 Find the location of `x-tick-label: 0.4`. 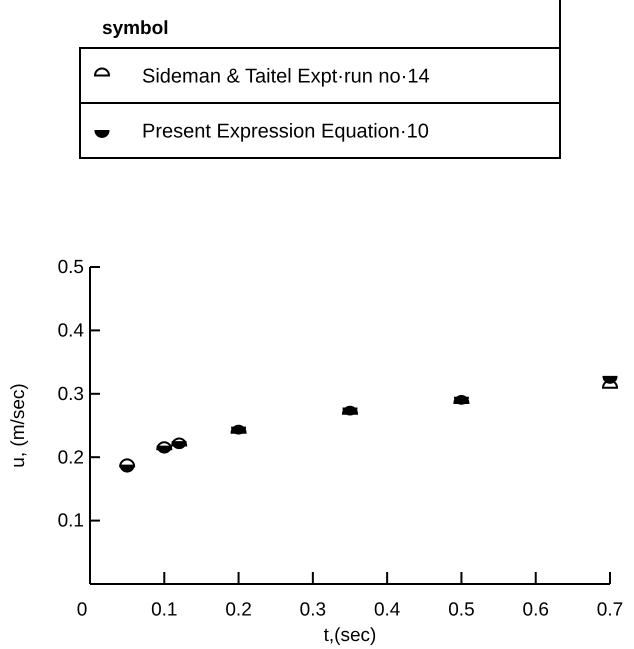

x-tick-label: 0.4 is located at coordinates (387, 609).